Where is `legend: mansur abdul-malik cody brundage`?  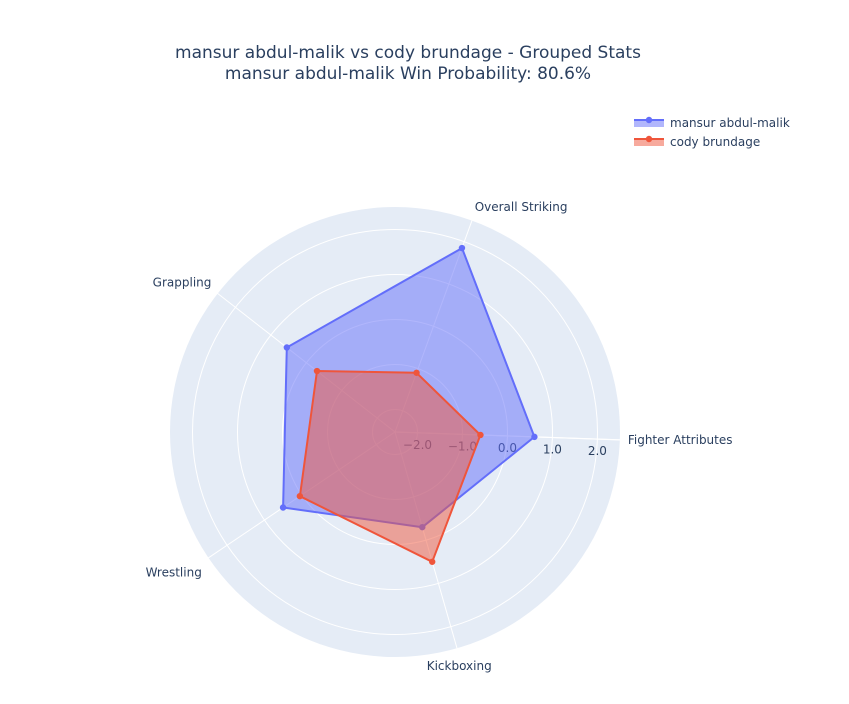 legend: mansur abdul-malik cody brundage is located at coordinates (712, 132).